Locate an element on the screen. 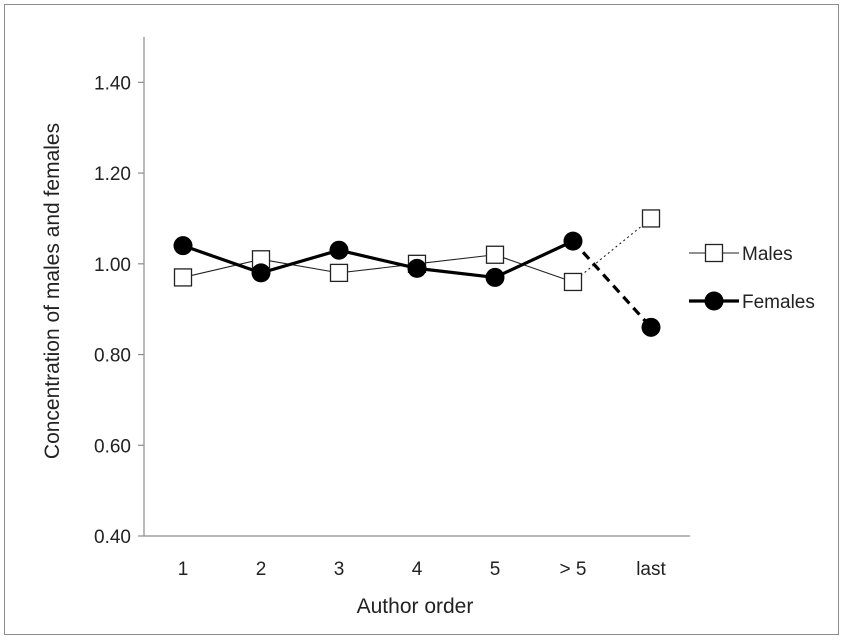 The height and width of the screenshot is (641, 845). legend-square-icon is located at coordinates (714, 253).